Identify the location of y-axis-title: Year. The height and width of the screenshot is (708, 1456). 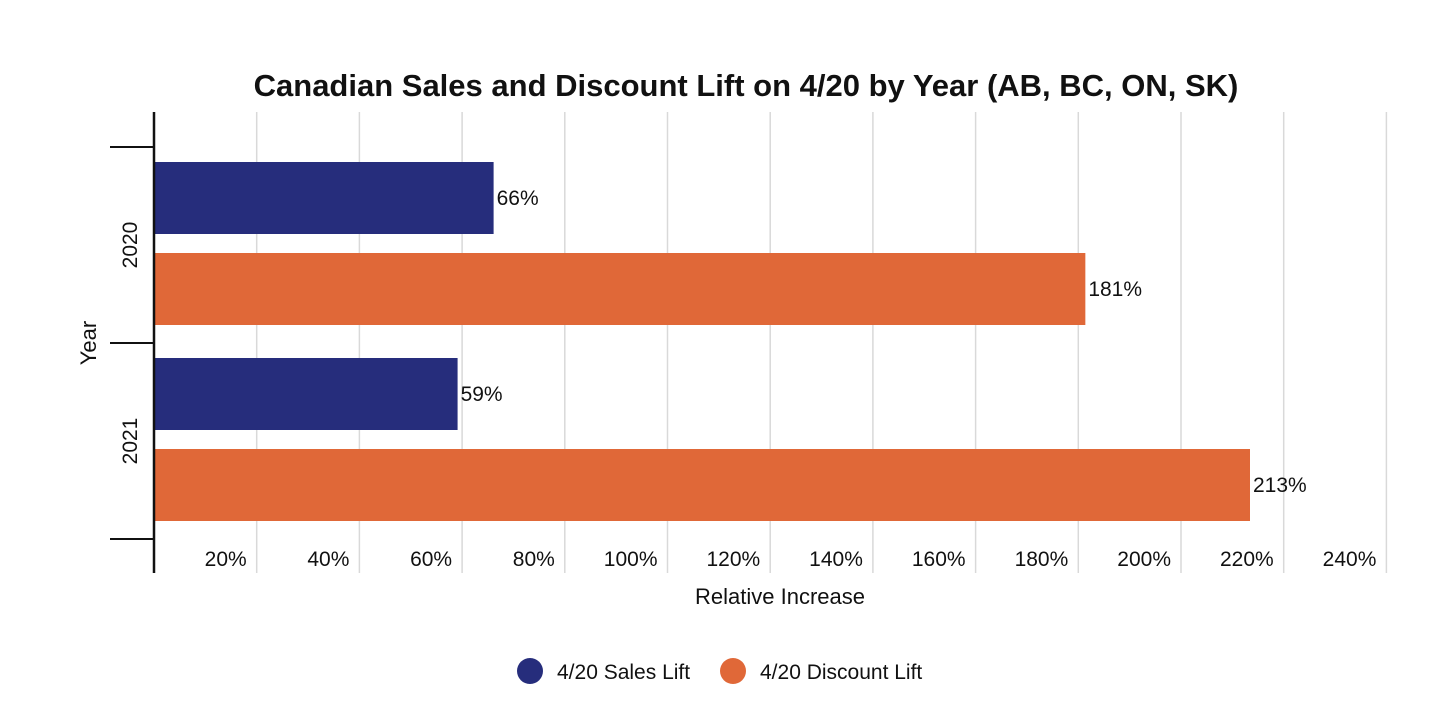
(88, 343).